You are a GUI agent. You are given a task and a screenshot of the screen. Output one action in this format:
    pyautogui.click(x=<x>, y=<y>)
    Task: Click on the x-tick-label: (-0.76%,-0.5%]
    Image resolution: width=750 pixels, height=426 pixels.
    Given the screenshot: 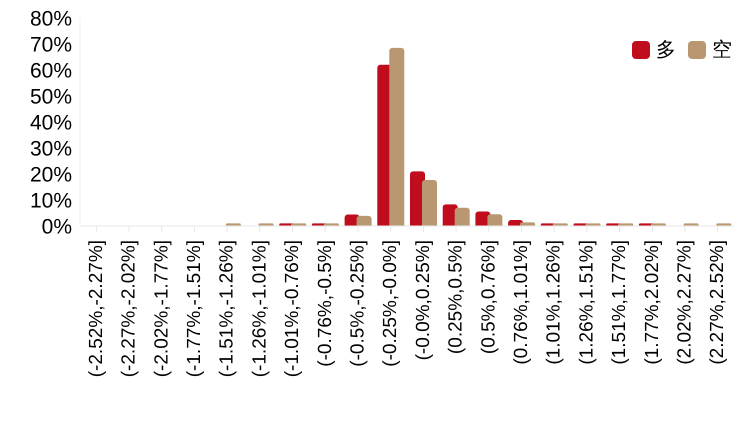 What is the action you would take?
    pyautogui.click(x=325, y=303)
    